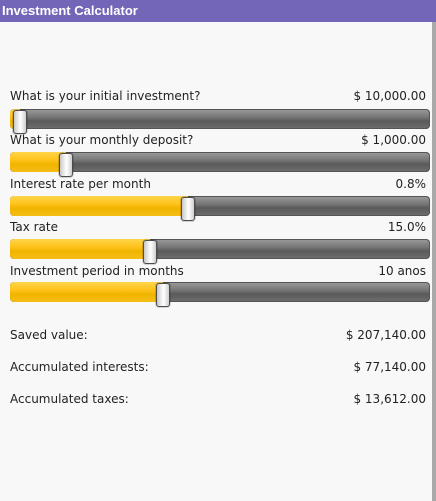  Describe the element at coordinates (70, 10) in the screenshot. I see `app-title: Investment Calculator` at that location.